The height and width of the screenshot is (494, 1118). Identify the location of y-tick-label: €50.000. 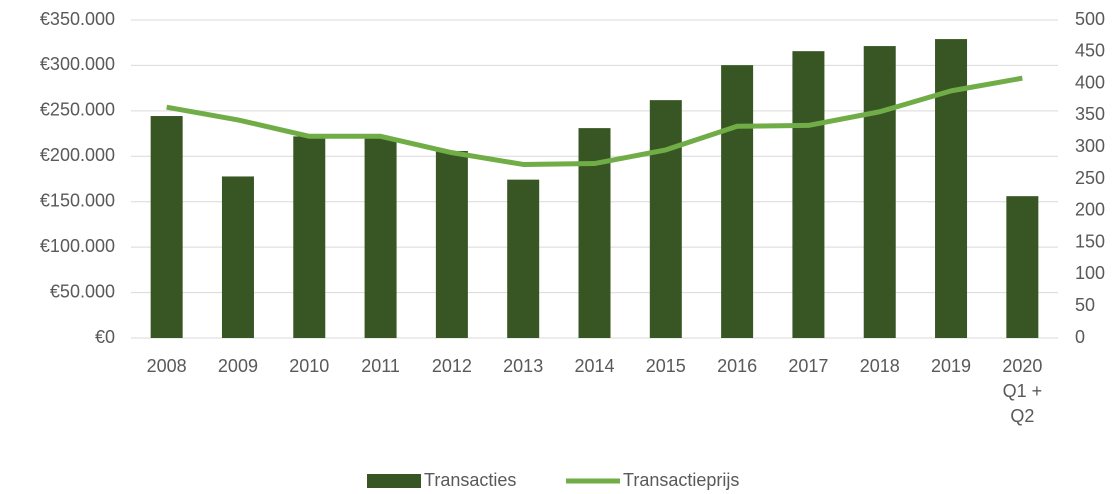
(82, 291).